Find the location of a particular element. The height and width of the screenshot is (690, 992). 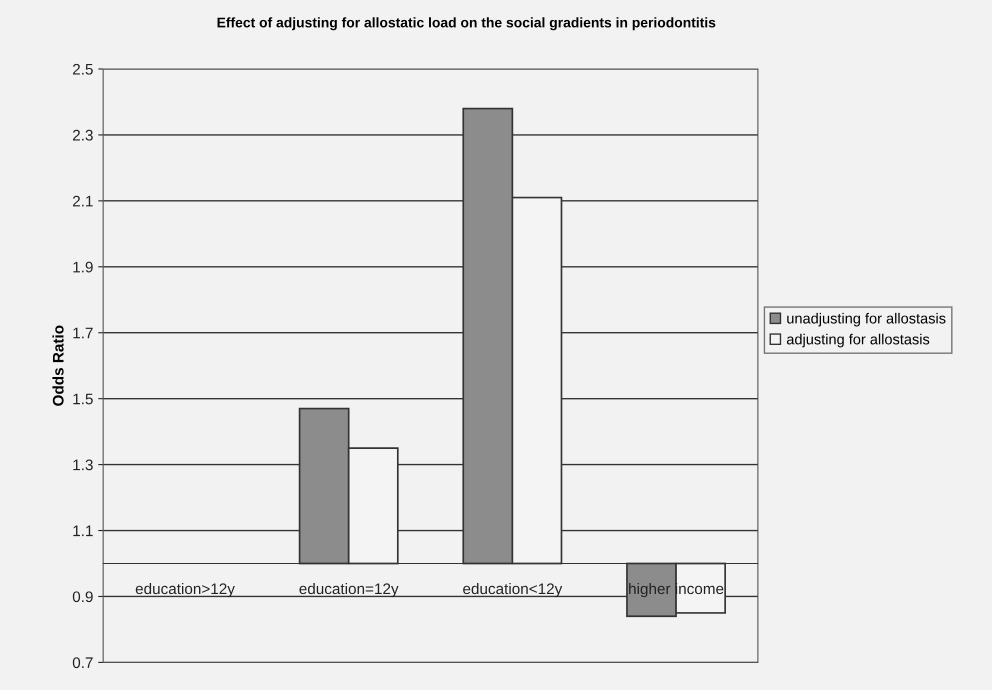

y-tick-label: 0.9 is located at coordinates (82, 596).